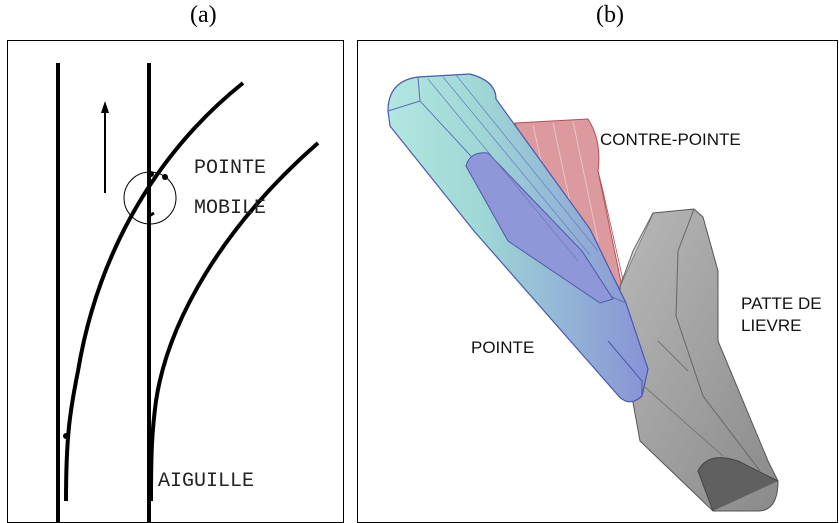 The image size is (839, 523). Describe the element at coordinates (610, 15) in the screenshot. I see `caption-b: (b)` at that location.